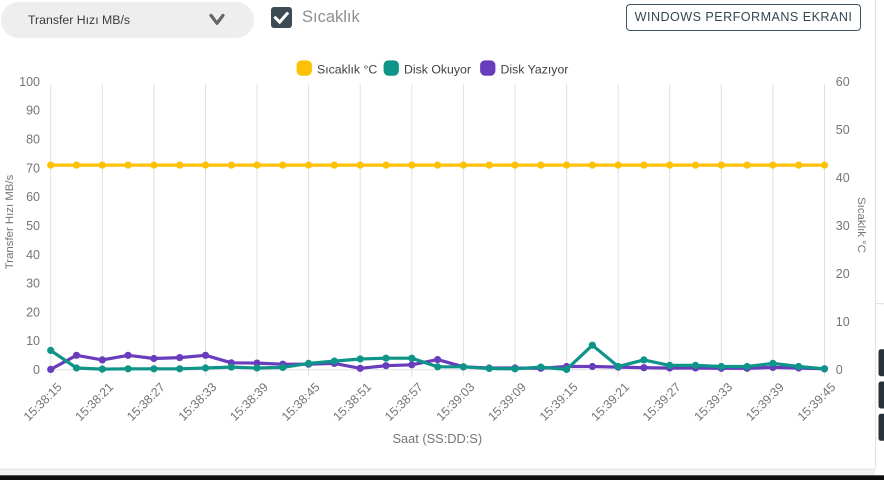 This screenshot has width=884, height=480. I want to click on svg-text: 80, so click(33, 140).